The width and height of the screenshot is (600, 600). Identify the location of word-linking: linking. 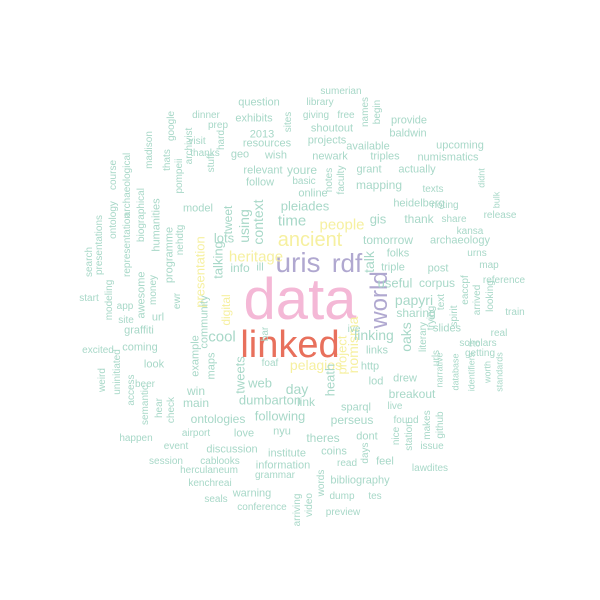
(374, 335).